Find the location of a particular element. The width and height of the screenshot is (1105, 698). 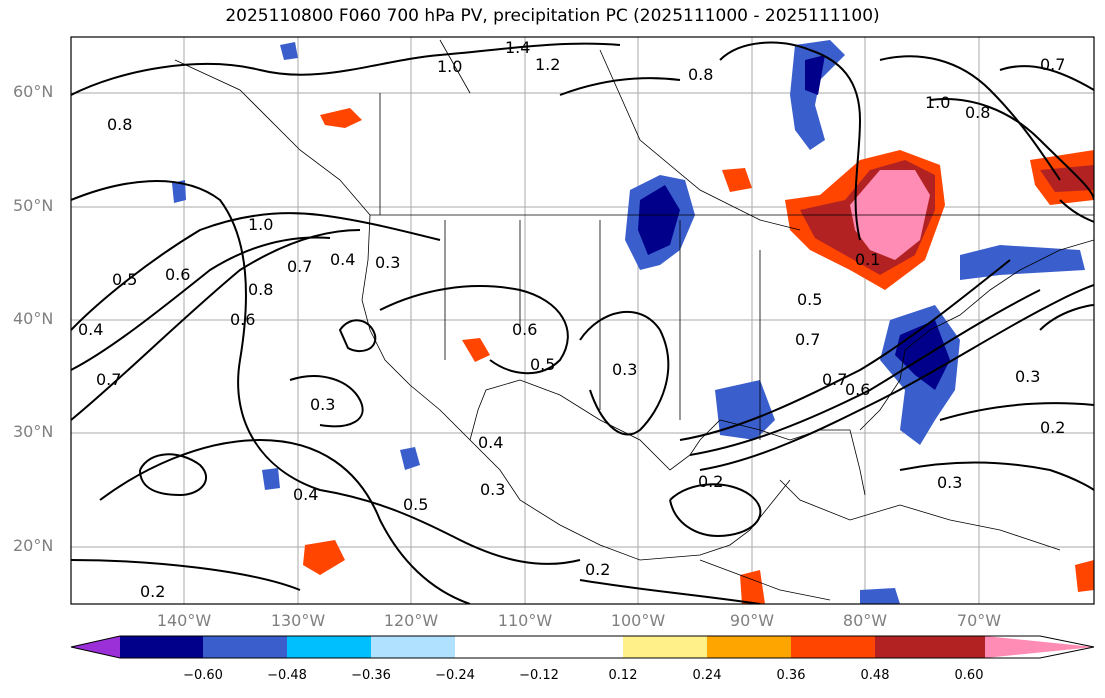

colorbar-tick: 0.60 is located at coordinates (969, 675).